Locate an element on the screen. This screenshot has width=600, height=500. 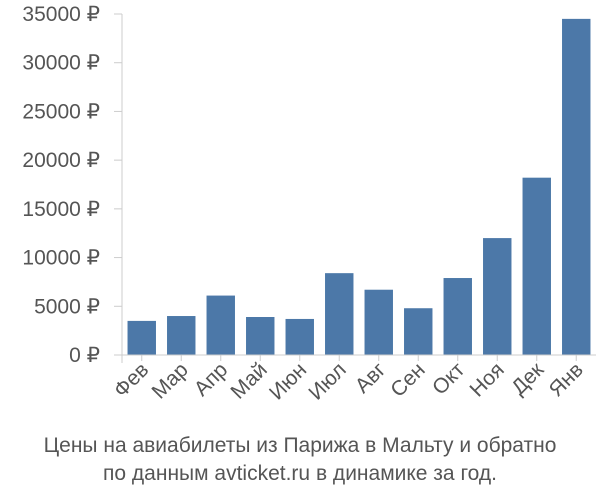
y-tick-label: 30000 ₽ is located at coordinates (61, 63).